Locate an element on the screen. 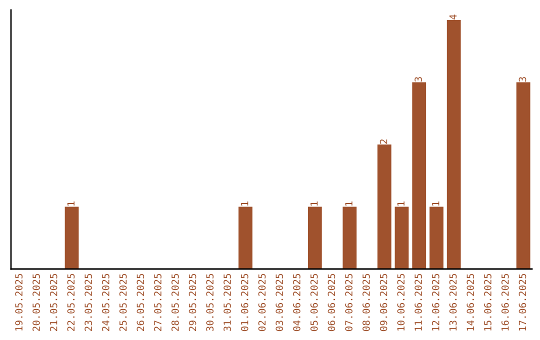  x-tick-label: 05.06.2025 is located at coordinates (314, 303).